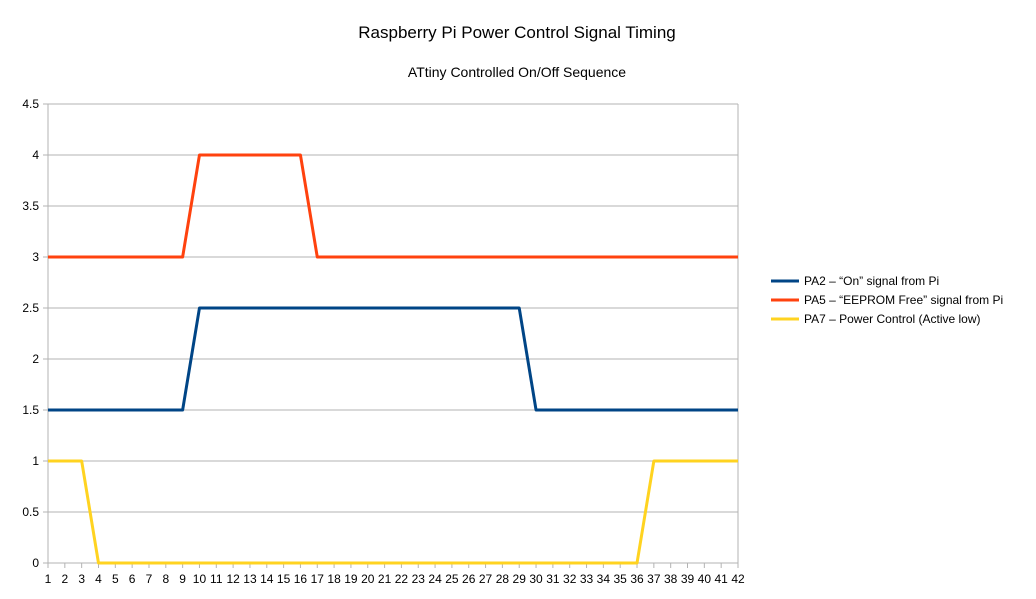 The image size is (1036, 599). What do you see at coordinates (637, 579) in the screenshot?
I see `x-tick-label: 36` at bounding box center [637, 579].